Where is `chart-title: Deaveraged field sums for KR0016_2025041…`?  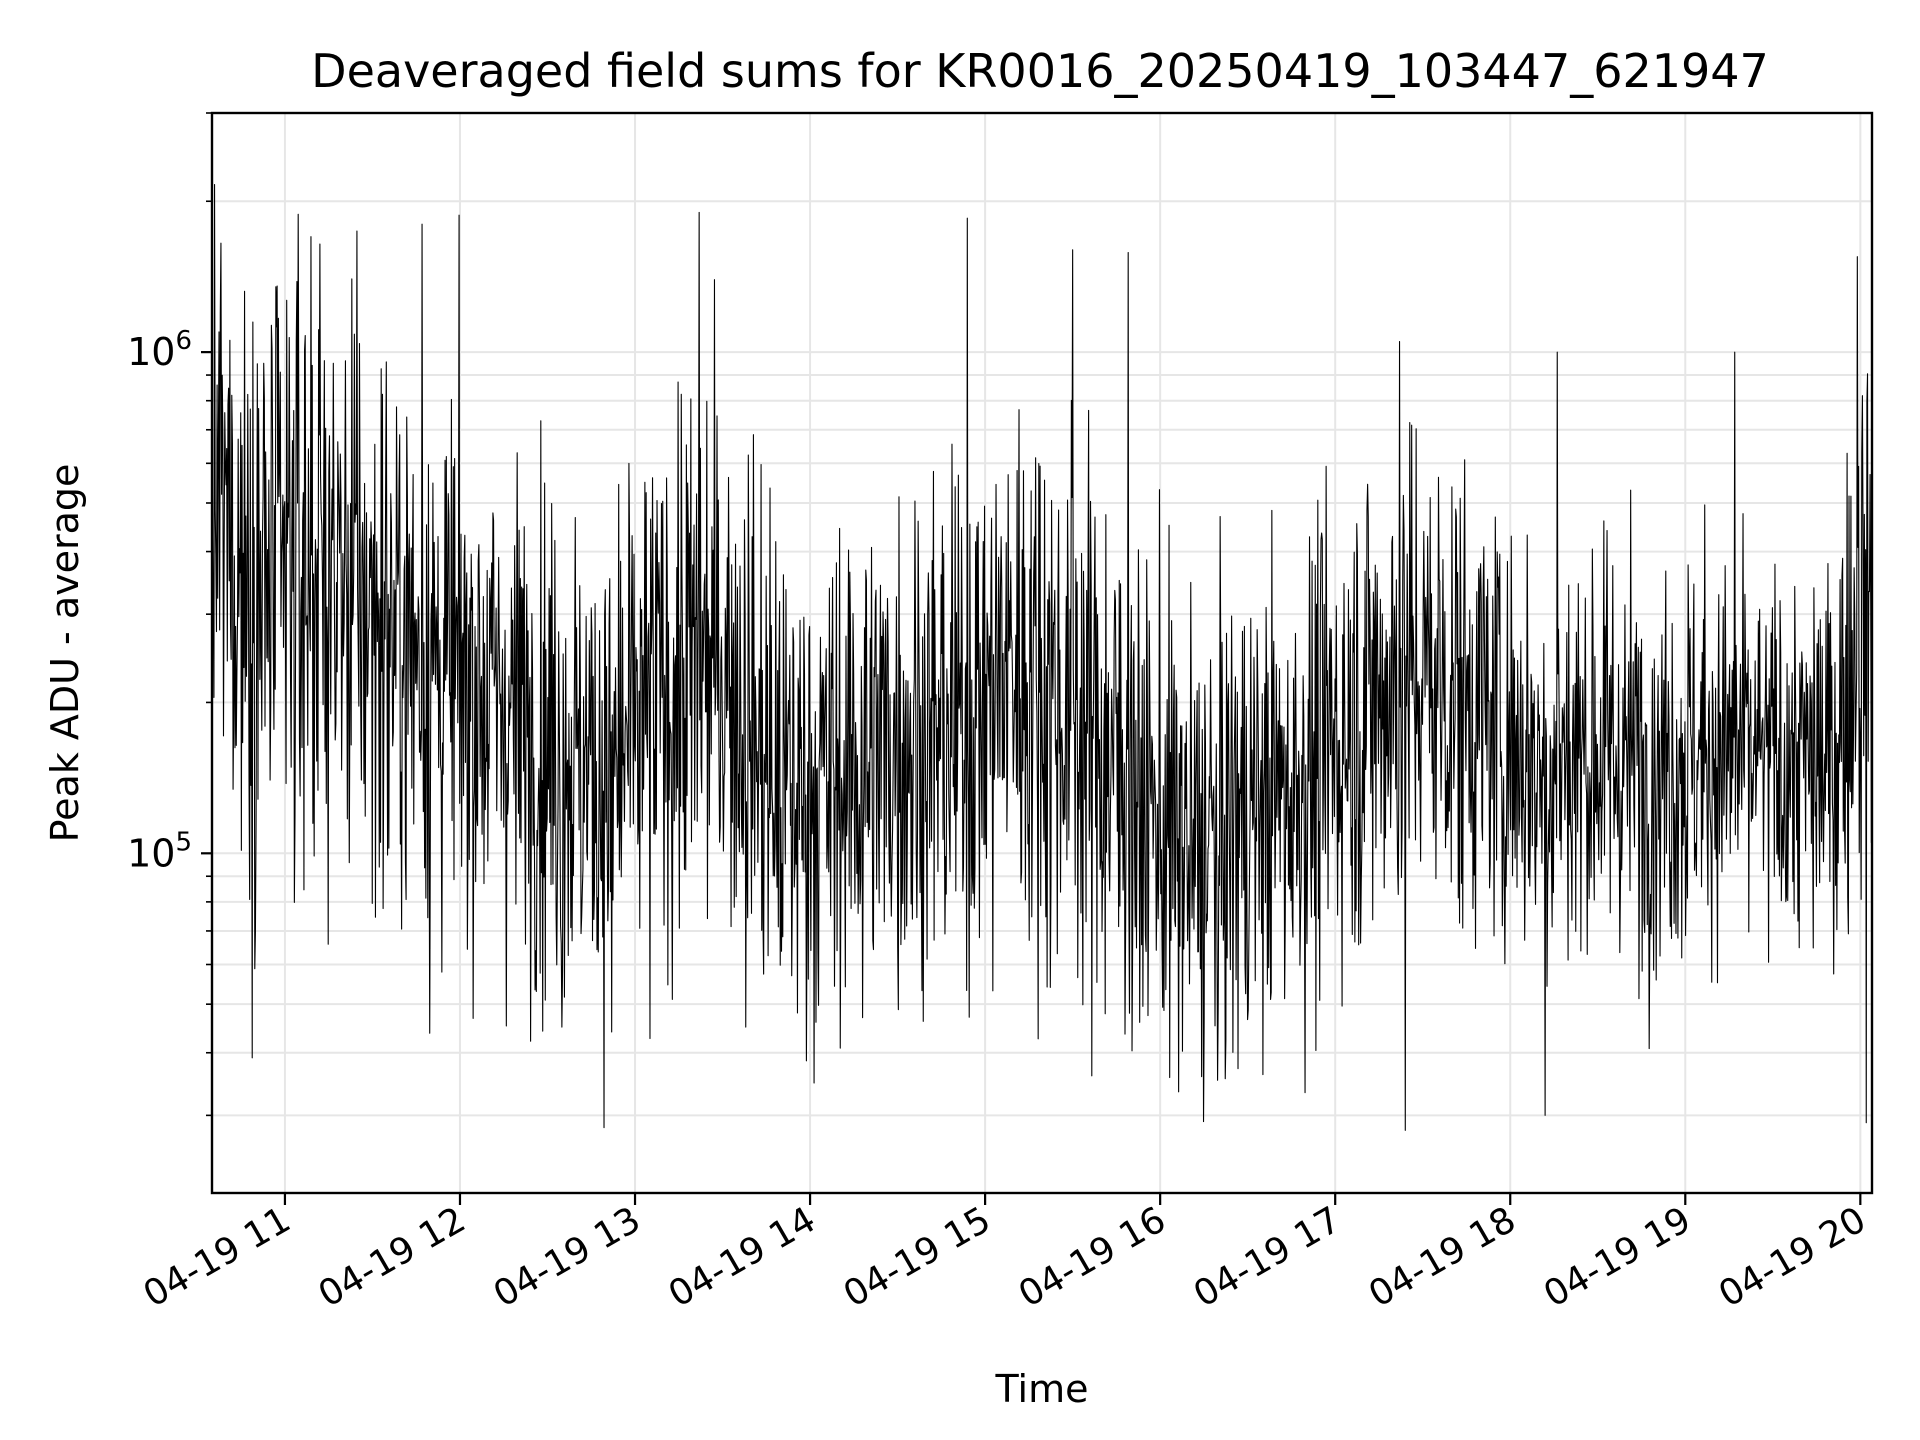 chart-title: Deaveraged field sums for KR0016_2025041… is located at coordinates (1040, 71).